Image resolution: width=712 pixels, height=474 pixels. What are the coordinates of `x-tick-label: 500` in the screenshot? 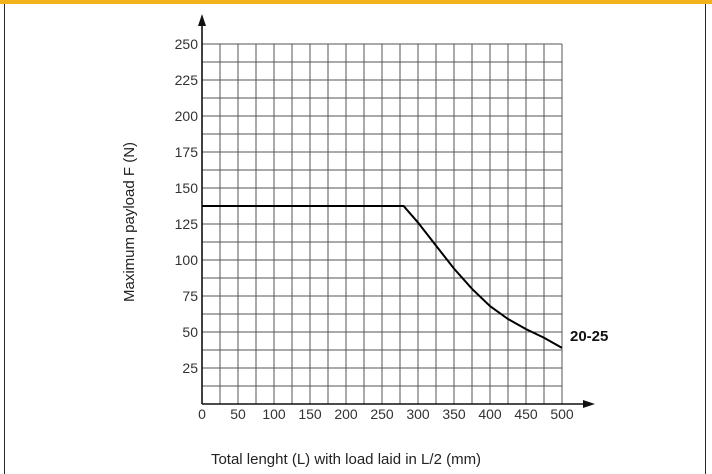 It's located at (562, 414).